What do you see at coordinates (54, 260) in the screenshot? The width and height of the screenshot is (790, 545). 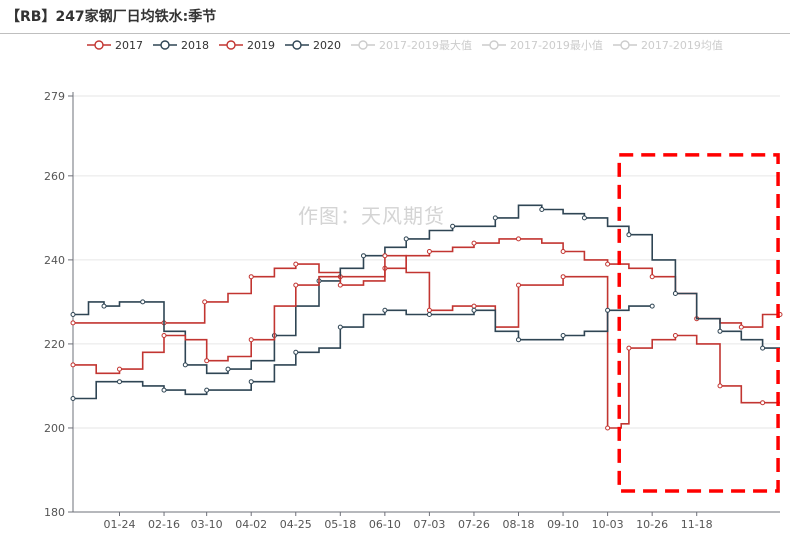 I see `y-tick-label: 240` at bounding box center [54, 260].